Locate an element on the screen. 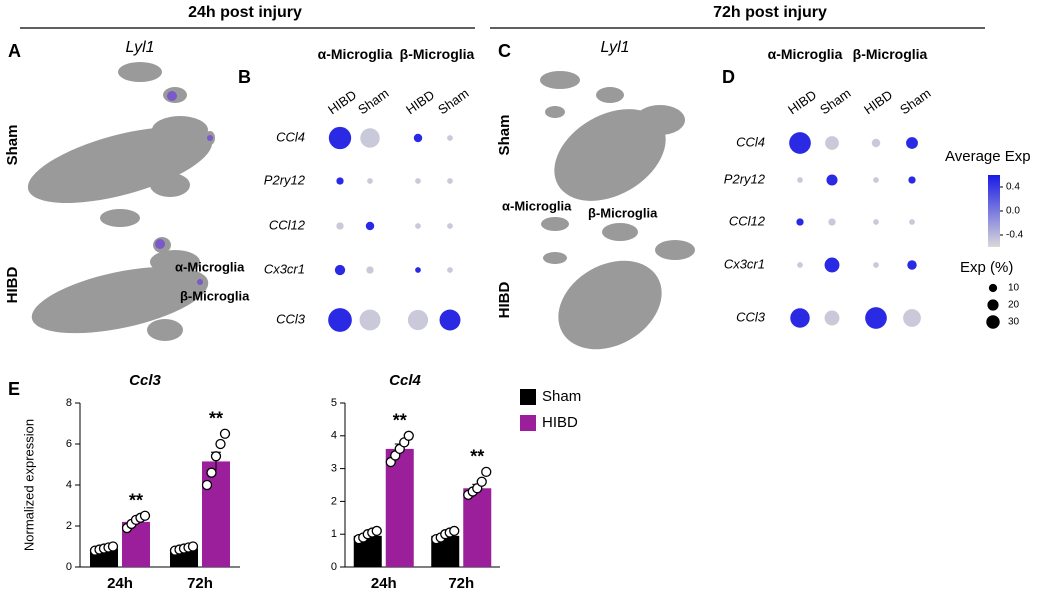 The image size is (1052, 594). panel-letter: C is located at coordinates (504, 51).